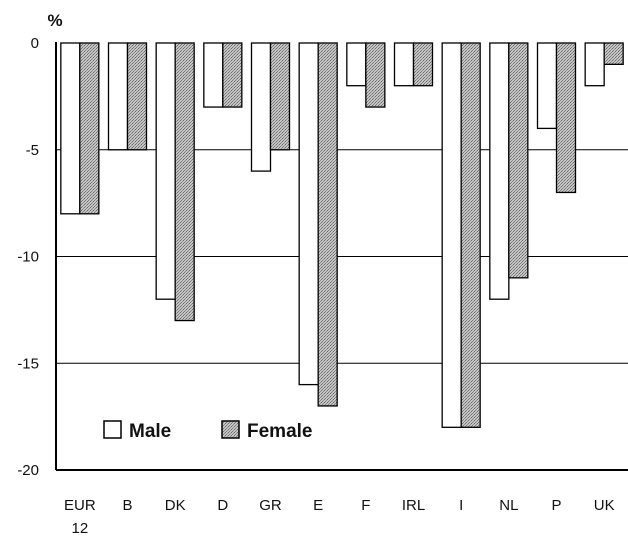 The image size is (628, 536). Describe the element at coordinates (80, 505) in the screenshot. I see `x-tick-label: EUR` at that location.